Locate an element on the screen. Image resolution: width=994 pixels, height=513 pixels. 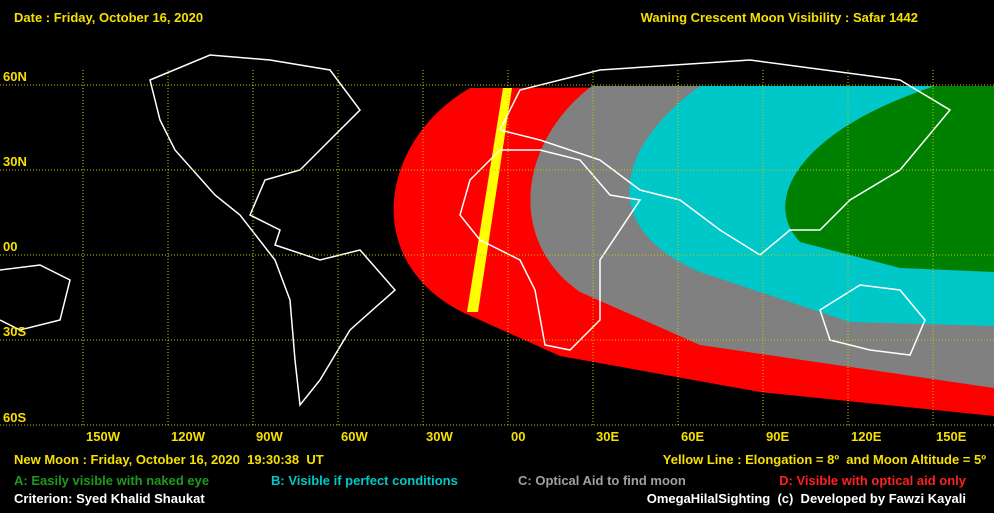
latitude-label: 60N is located at coordinates (15, 76).